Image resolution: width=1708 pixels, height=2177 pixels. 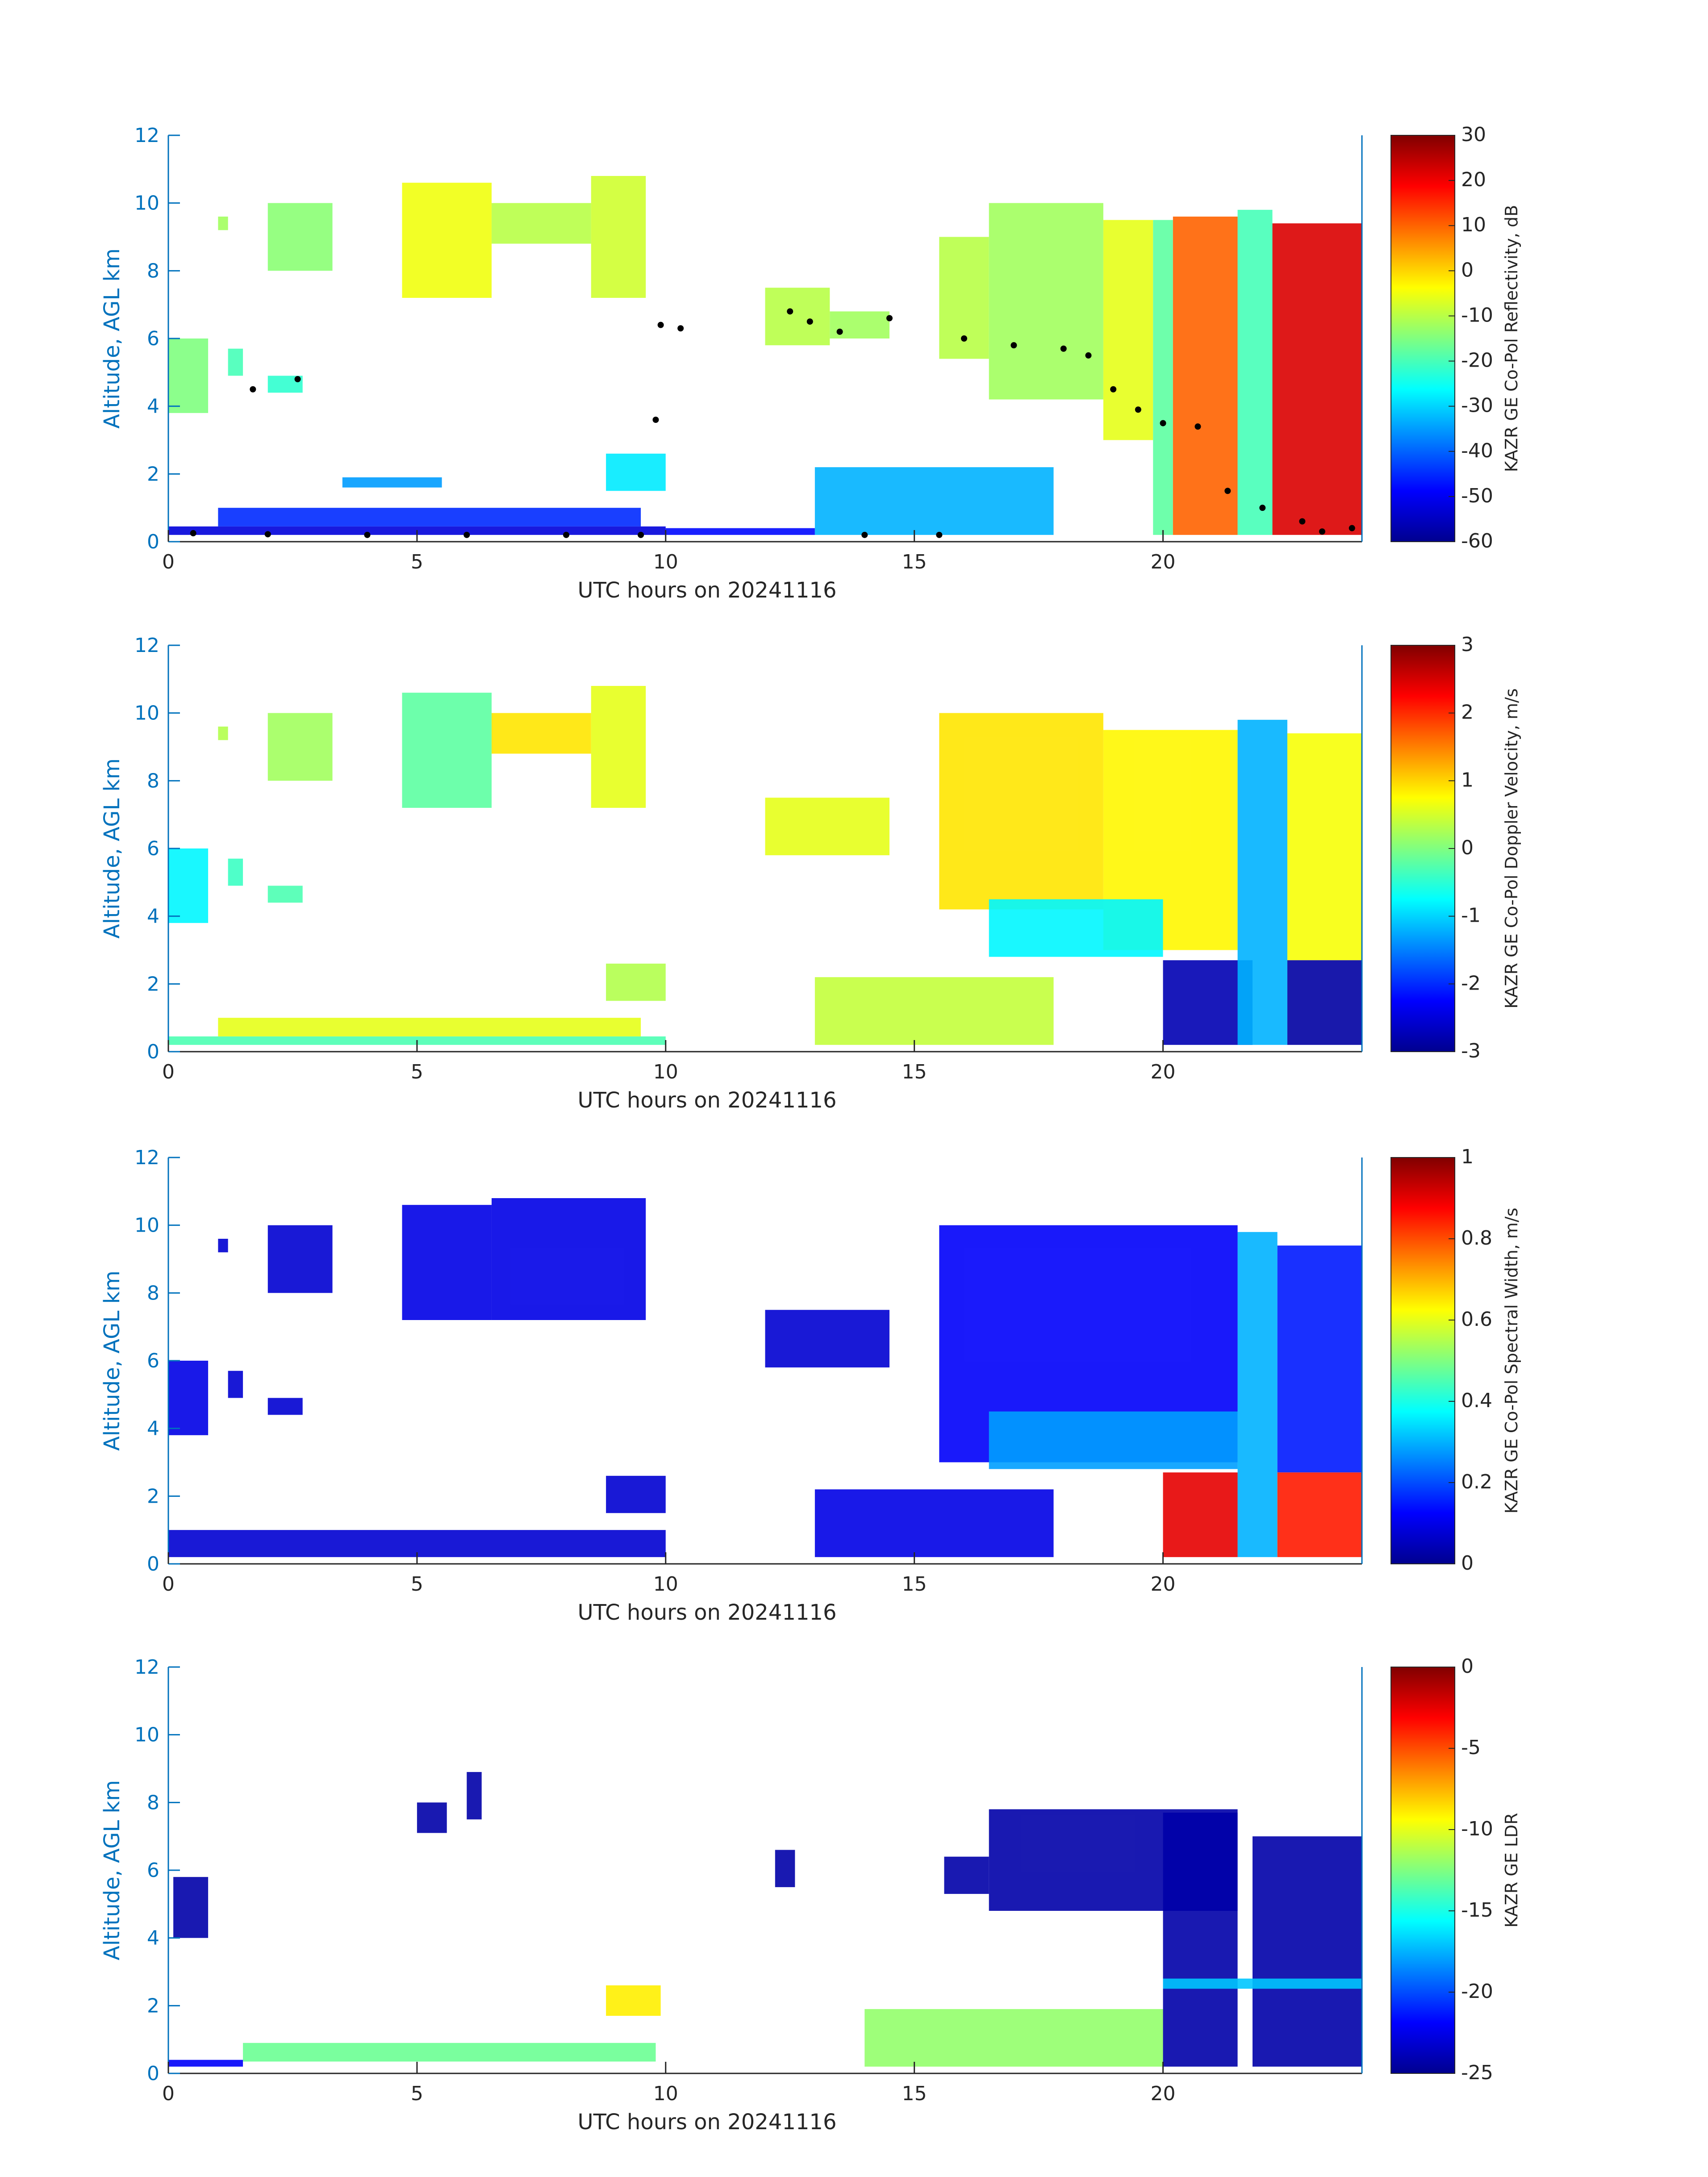 What do you see at coordinates (1477, 541) in the screenshot?
I see `colorbar-tick-label: -60` at bounding box center [1477, 541].